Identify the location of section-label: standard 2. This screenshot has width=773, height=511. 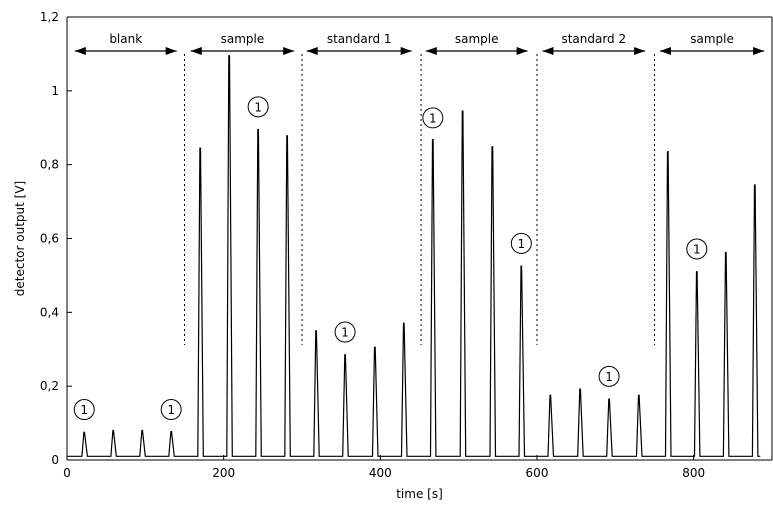
(593, 39).